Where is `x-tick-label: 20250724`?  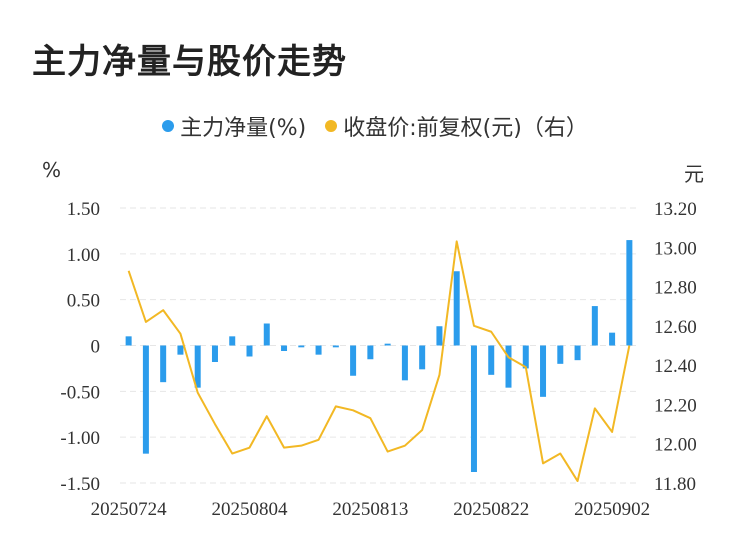
x-tick-label: 20250724 is located at coordinates (129, 509).